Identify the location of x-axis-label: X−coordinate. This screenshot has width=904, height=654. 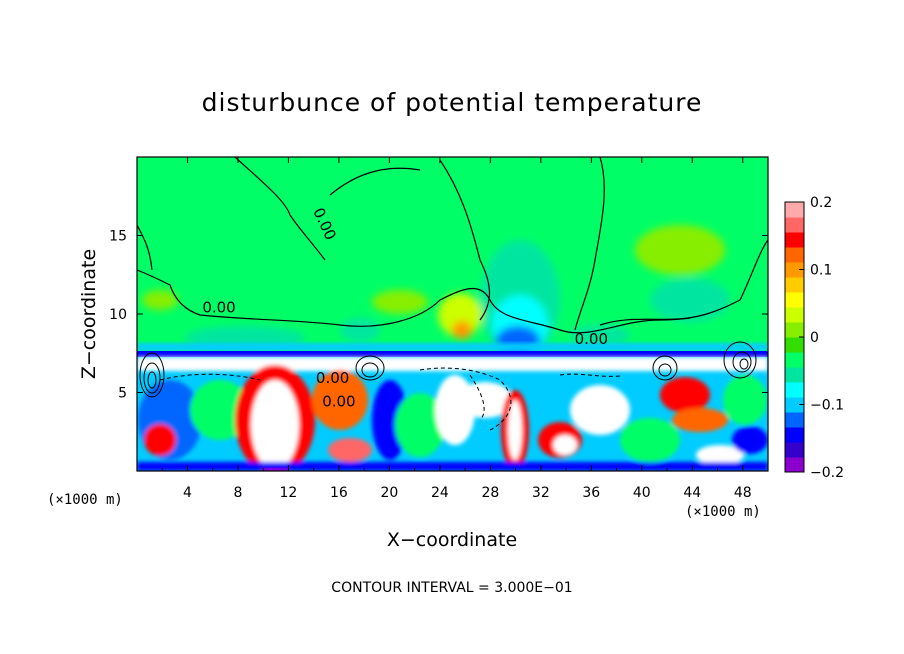
(452, 540).